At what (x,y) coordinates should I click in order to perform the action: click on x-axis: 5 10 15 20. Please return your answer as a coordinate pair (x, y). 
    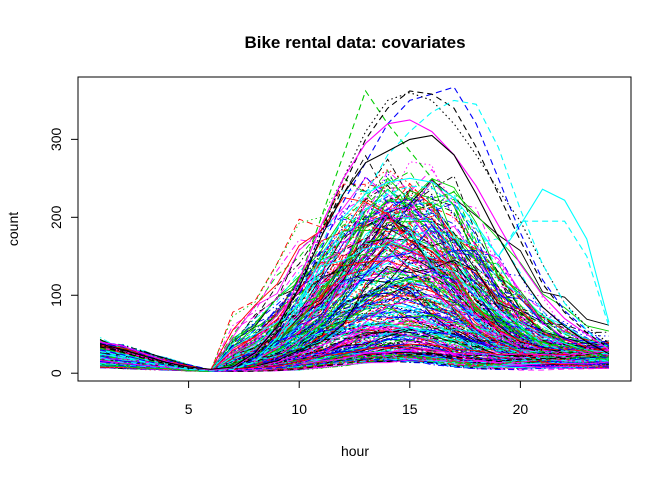
    Looking at the image, I should click on (357, 398).